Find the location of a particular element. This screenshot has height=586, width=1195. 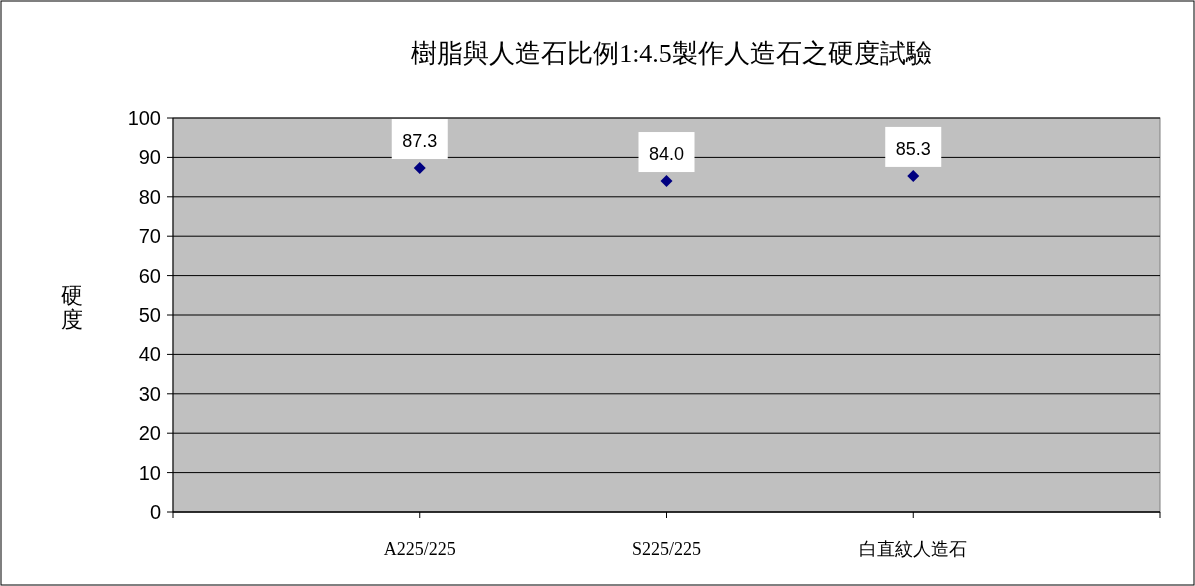

y-tick-label: 100 is located at coordinates (144, 118).